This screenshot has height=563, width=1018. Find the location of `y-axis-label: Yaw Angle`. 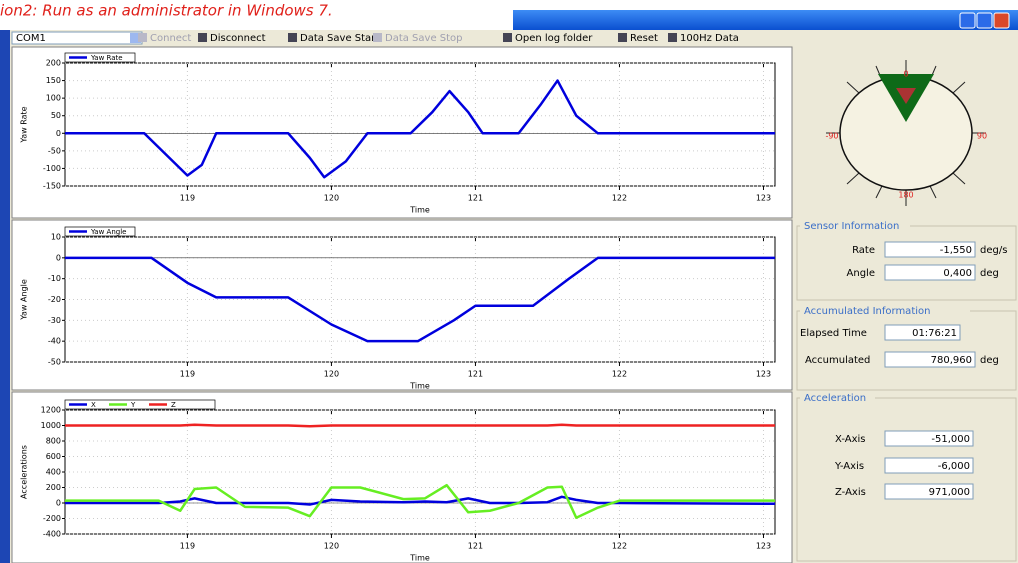

y-axis-label: Yaw Angle is located at coordinates (24, 300).